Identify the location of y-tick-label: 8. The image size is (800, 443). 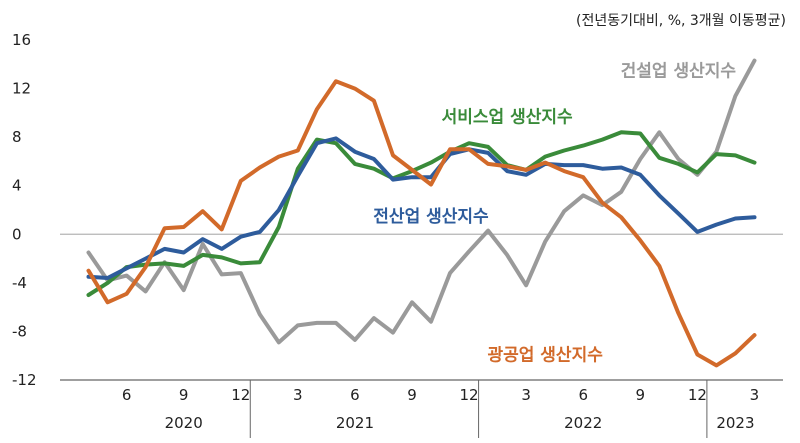
(17, 137).